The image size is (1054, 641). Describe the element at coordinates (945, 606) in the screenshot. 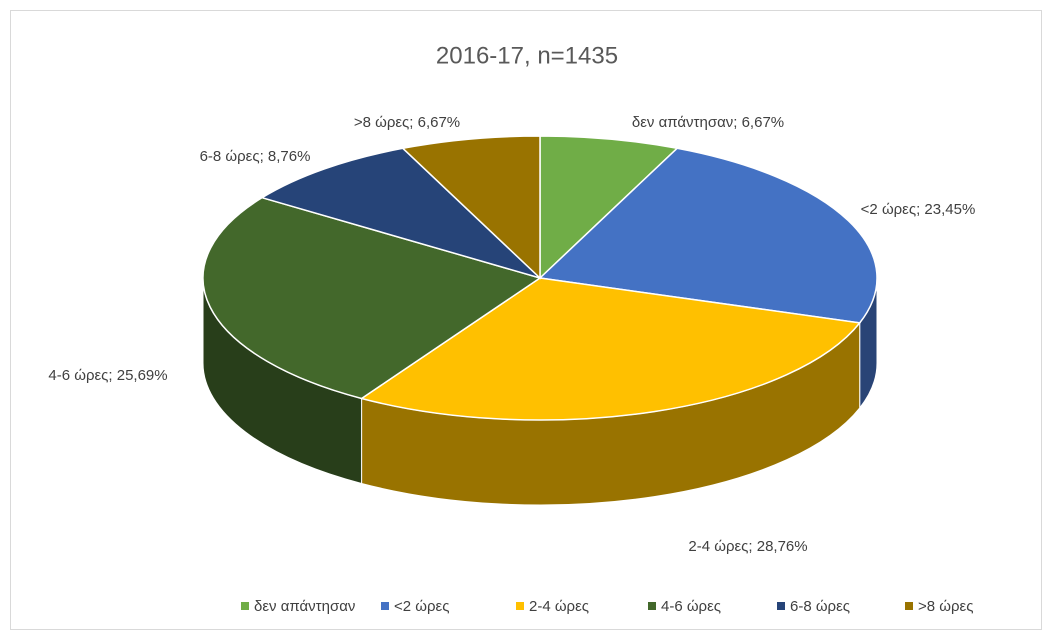

I see `legend-label: >8 ώρες` at that location.